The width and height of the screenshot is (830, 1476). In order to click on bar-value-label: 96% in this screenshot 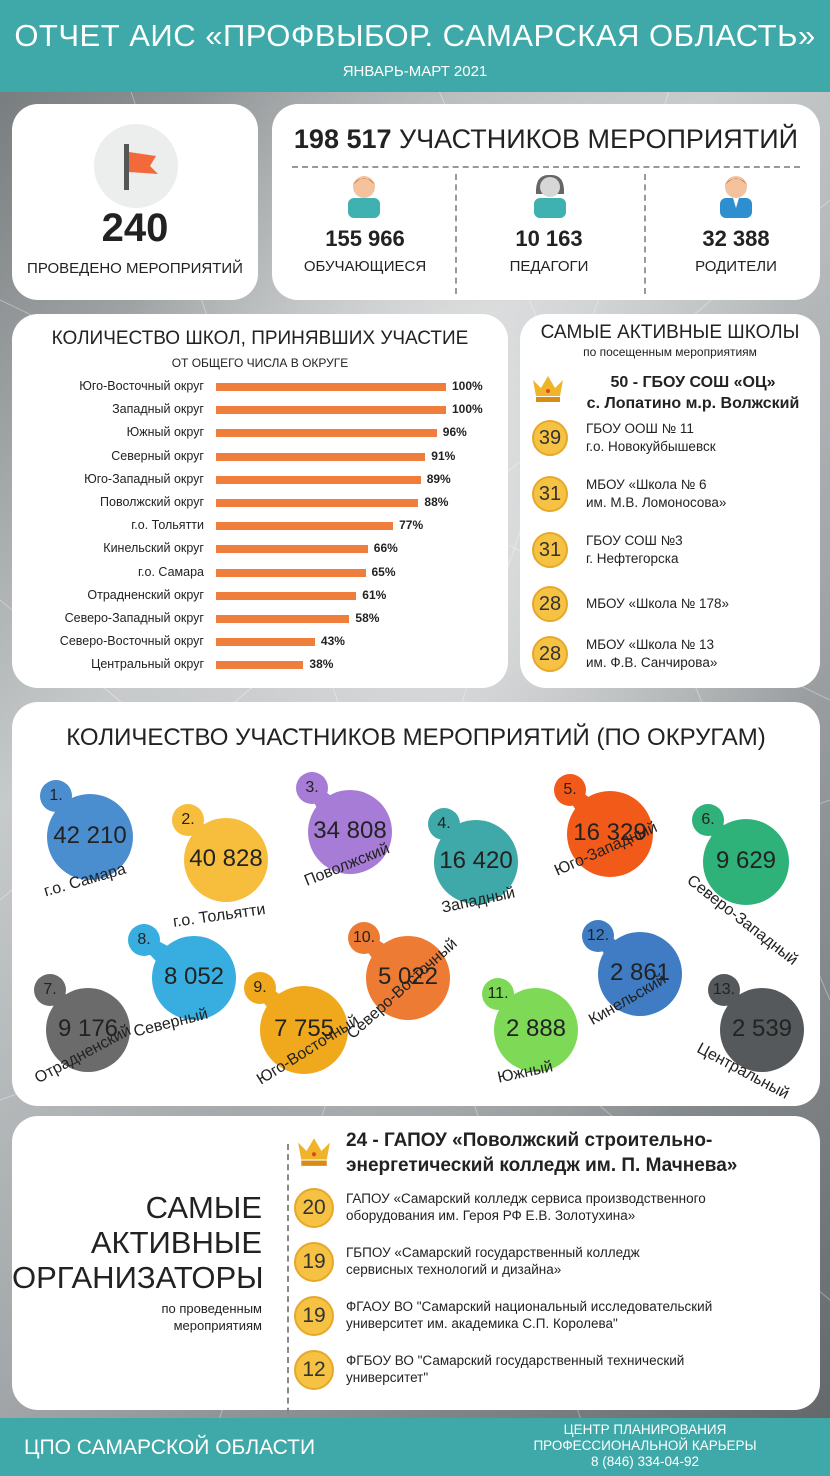, I will do `click(454, 432)`.